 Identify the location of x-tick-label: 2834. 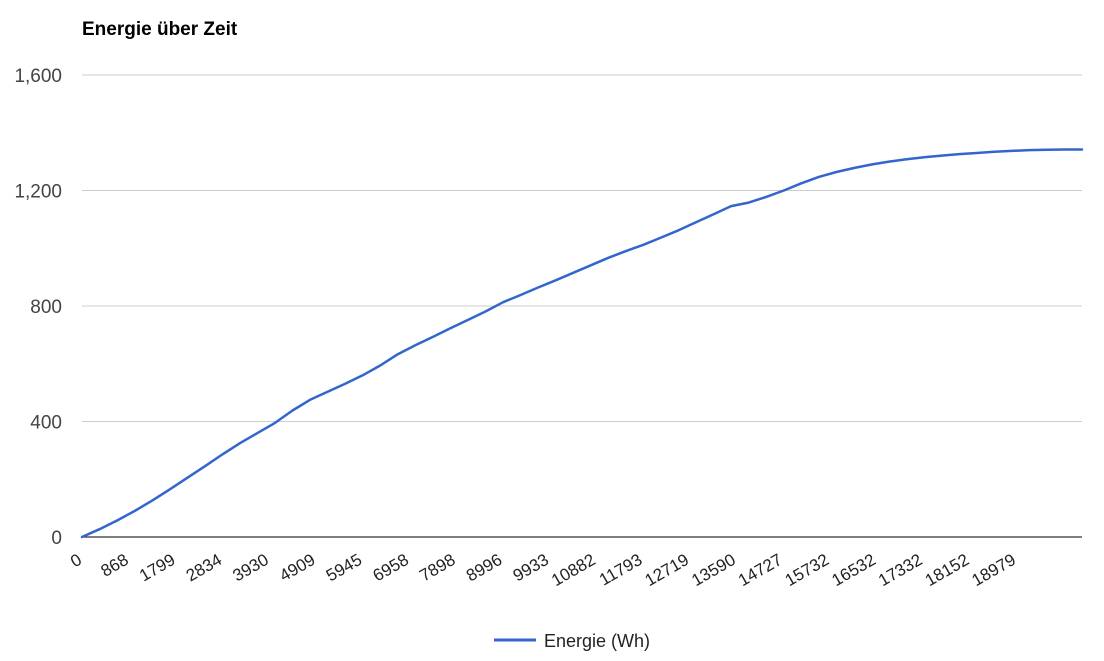
(204, 567).